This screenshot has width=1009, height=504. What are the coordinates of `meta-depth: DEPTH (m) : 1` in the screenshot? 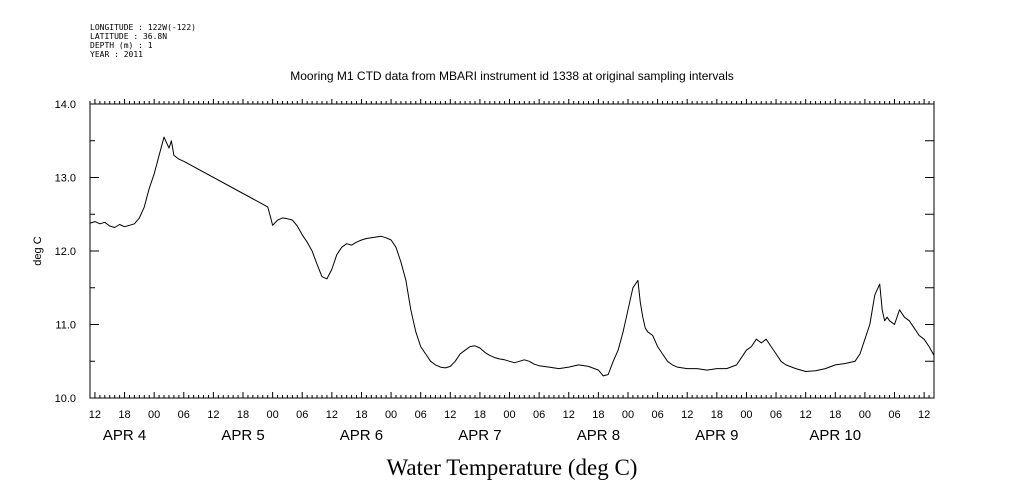 It's located at (121, 45).